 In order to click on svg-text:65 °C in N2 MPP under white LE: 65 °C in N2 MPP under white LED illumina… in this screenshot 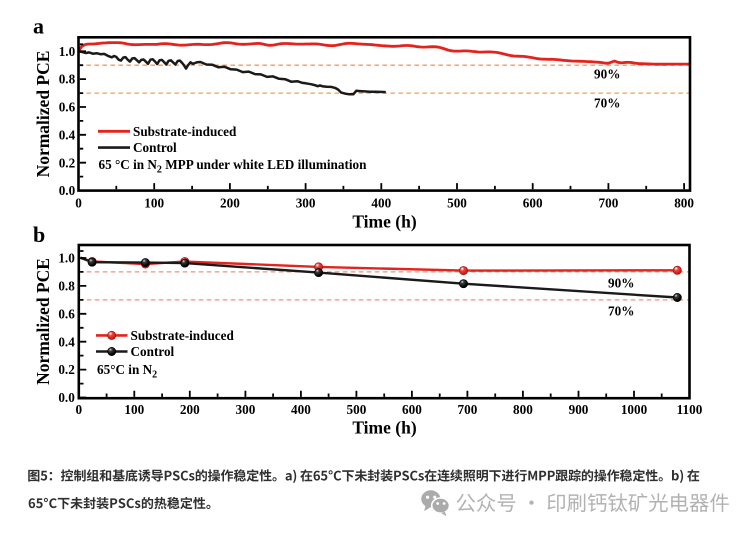, I will do `click(233, 166)`.